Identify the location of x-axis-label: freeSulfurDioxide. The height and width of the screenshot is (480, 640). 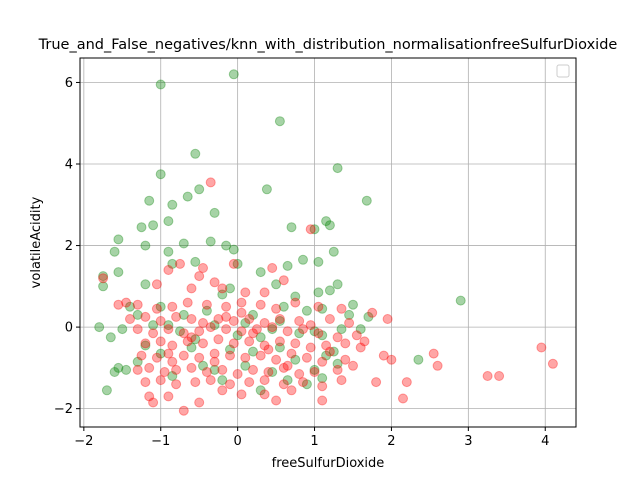
(328, 463).